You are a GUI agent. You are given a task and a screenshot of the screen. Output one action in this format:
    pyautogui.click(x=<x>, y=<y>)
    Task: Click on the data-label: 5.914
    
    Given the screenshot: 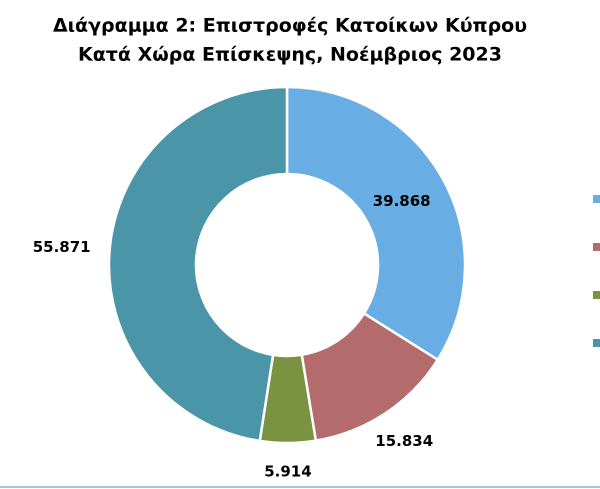 What is the action you would take?
    pyautogui.click(x=287, y=471)
    